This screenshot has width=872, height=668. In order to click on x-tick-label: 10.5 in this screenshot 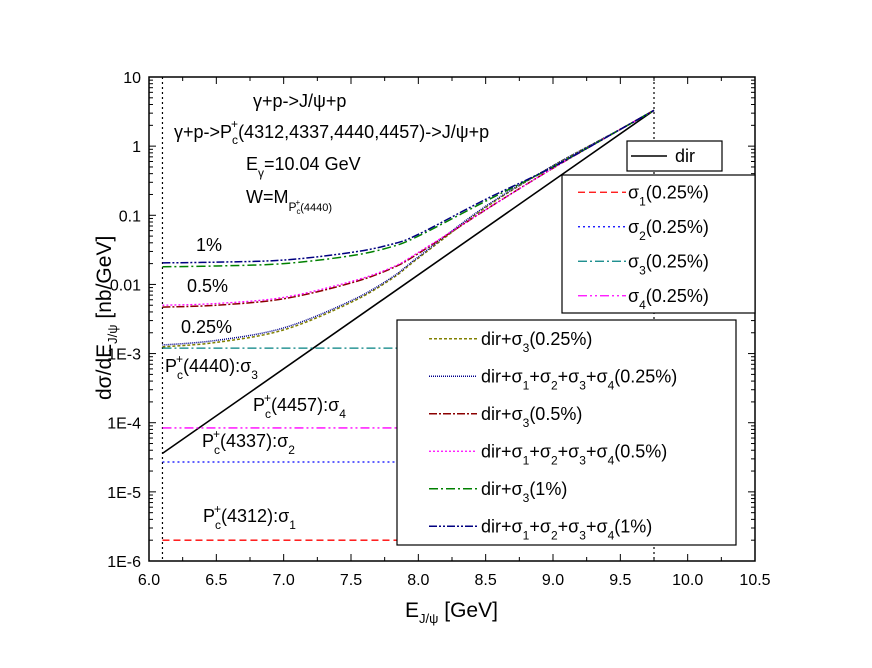, I will do `click(754, 580)`.